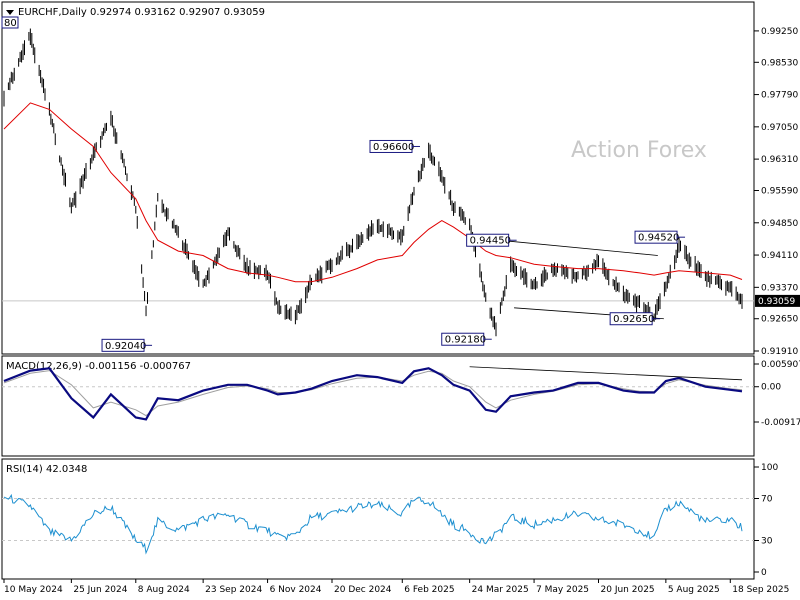 This screenshot has height=600, width=800. Describe the element at coordinates (33, 590) in the screenshot. I see `date-tick-label: 10 May 2024` at that location.